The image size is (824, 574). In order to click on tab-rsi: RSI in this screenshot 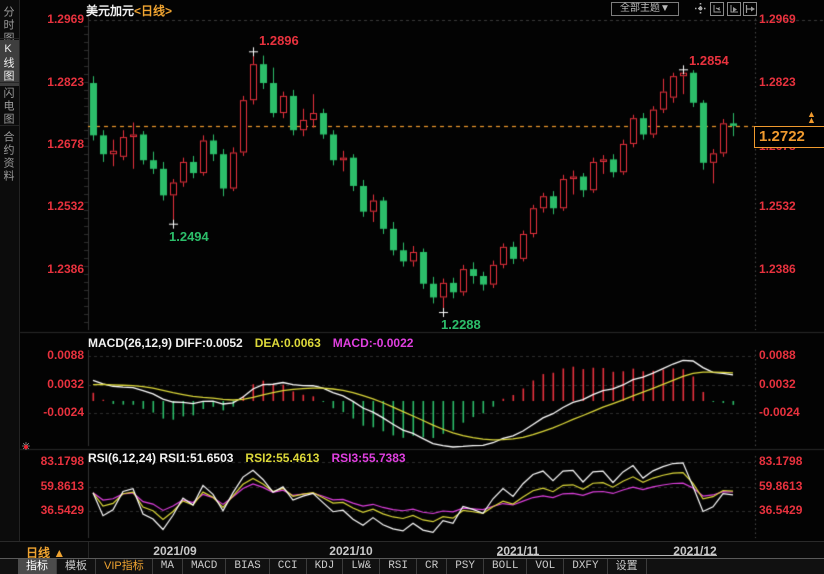, I will do `click(398, 566)`.